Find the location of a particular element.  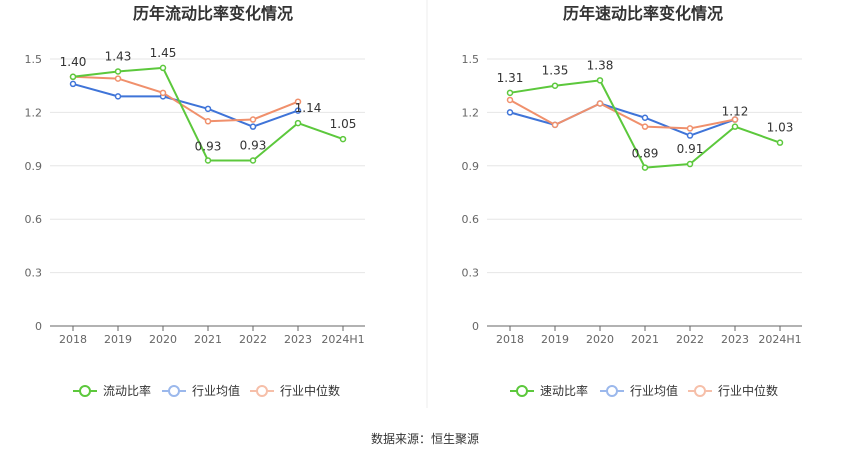

data-label: 1.35 is located at coordinates (555, 71).